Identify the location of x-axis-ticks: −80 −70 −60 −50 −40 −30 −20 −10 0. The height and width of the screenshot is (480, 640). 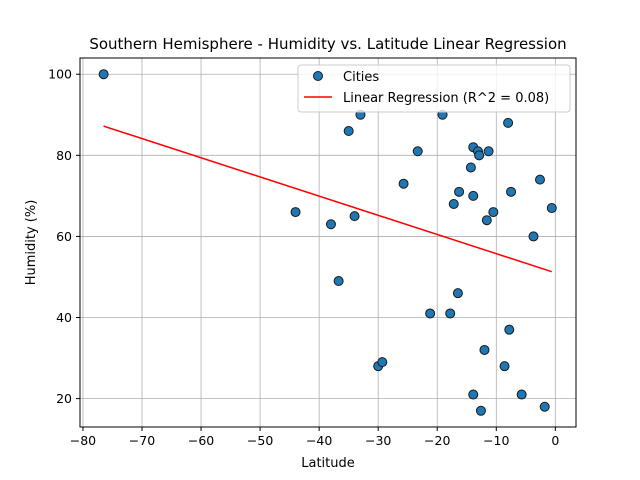
(314, 437).